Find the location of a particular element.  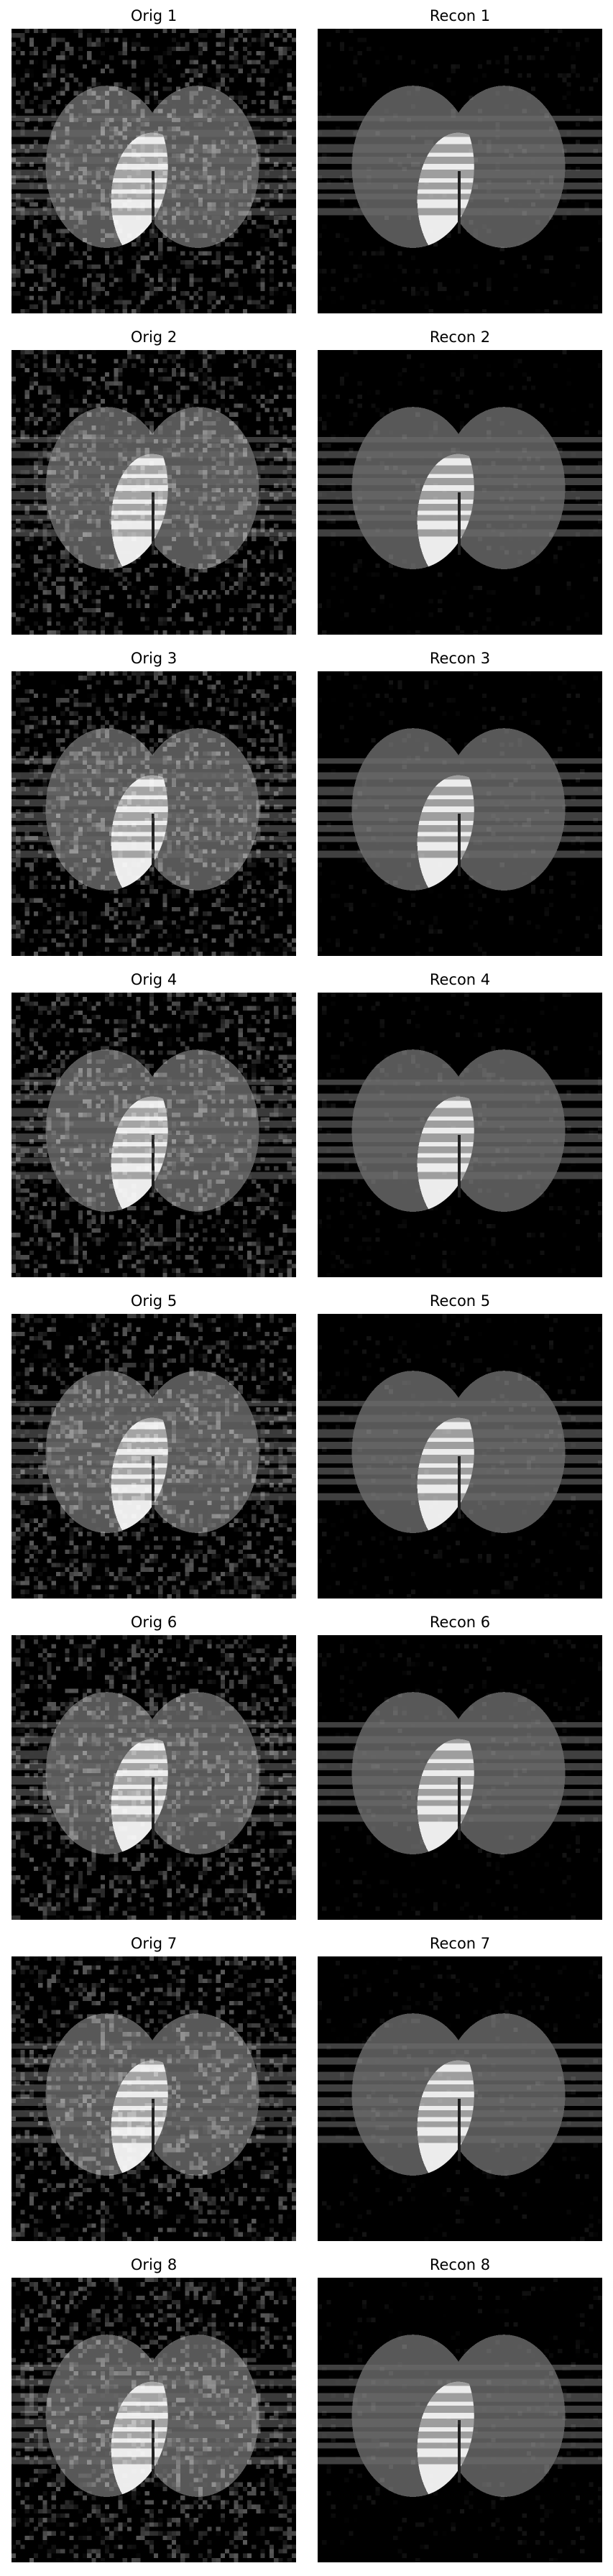

recon-title: Recon 3 is located at coordinates (460, 658).